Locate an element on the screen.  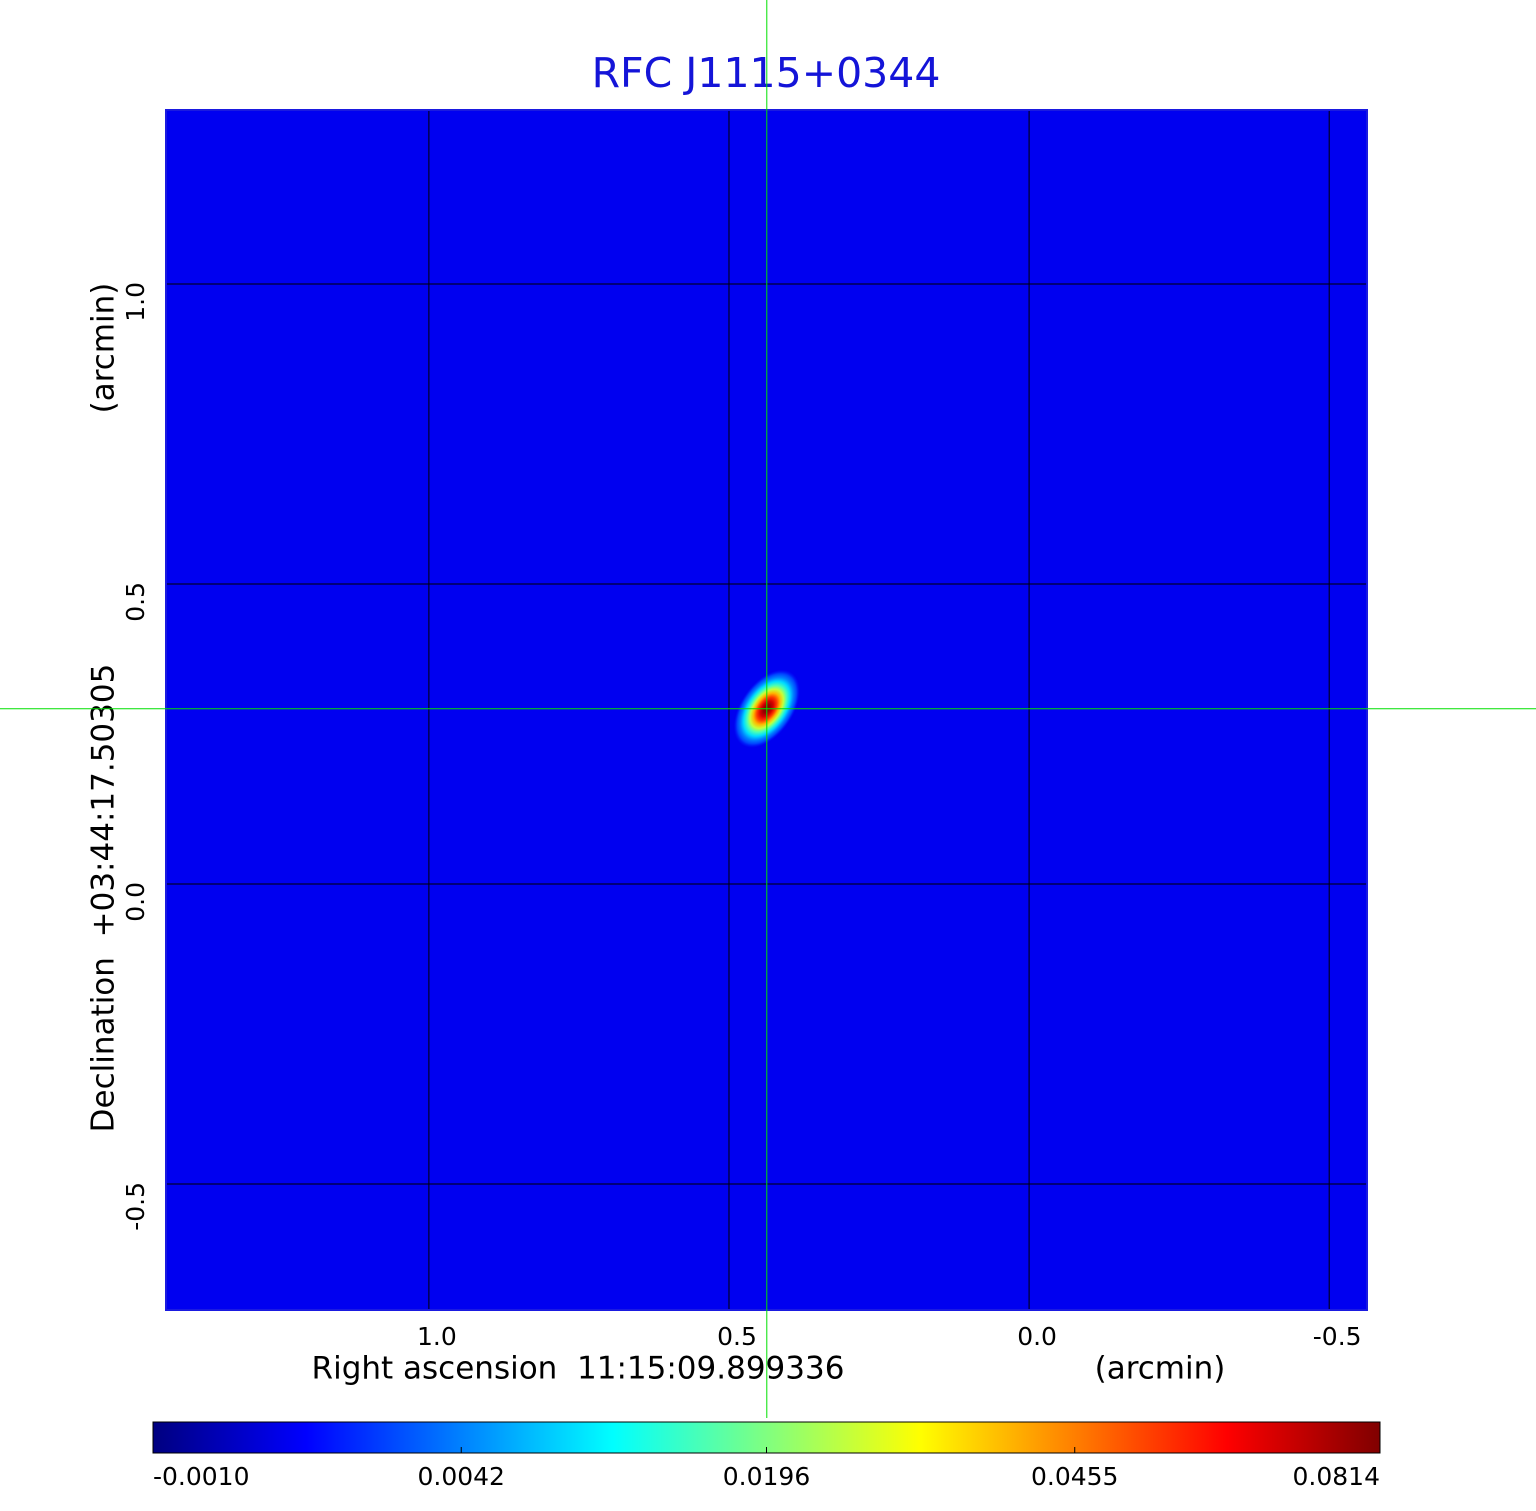
x-axis-label: Right ascension 11:15:09.899336 is located at coordinates (578, 1369).